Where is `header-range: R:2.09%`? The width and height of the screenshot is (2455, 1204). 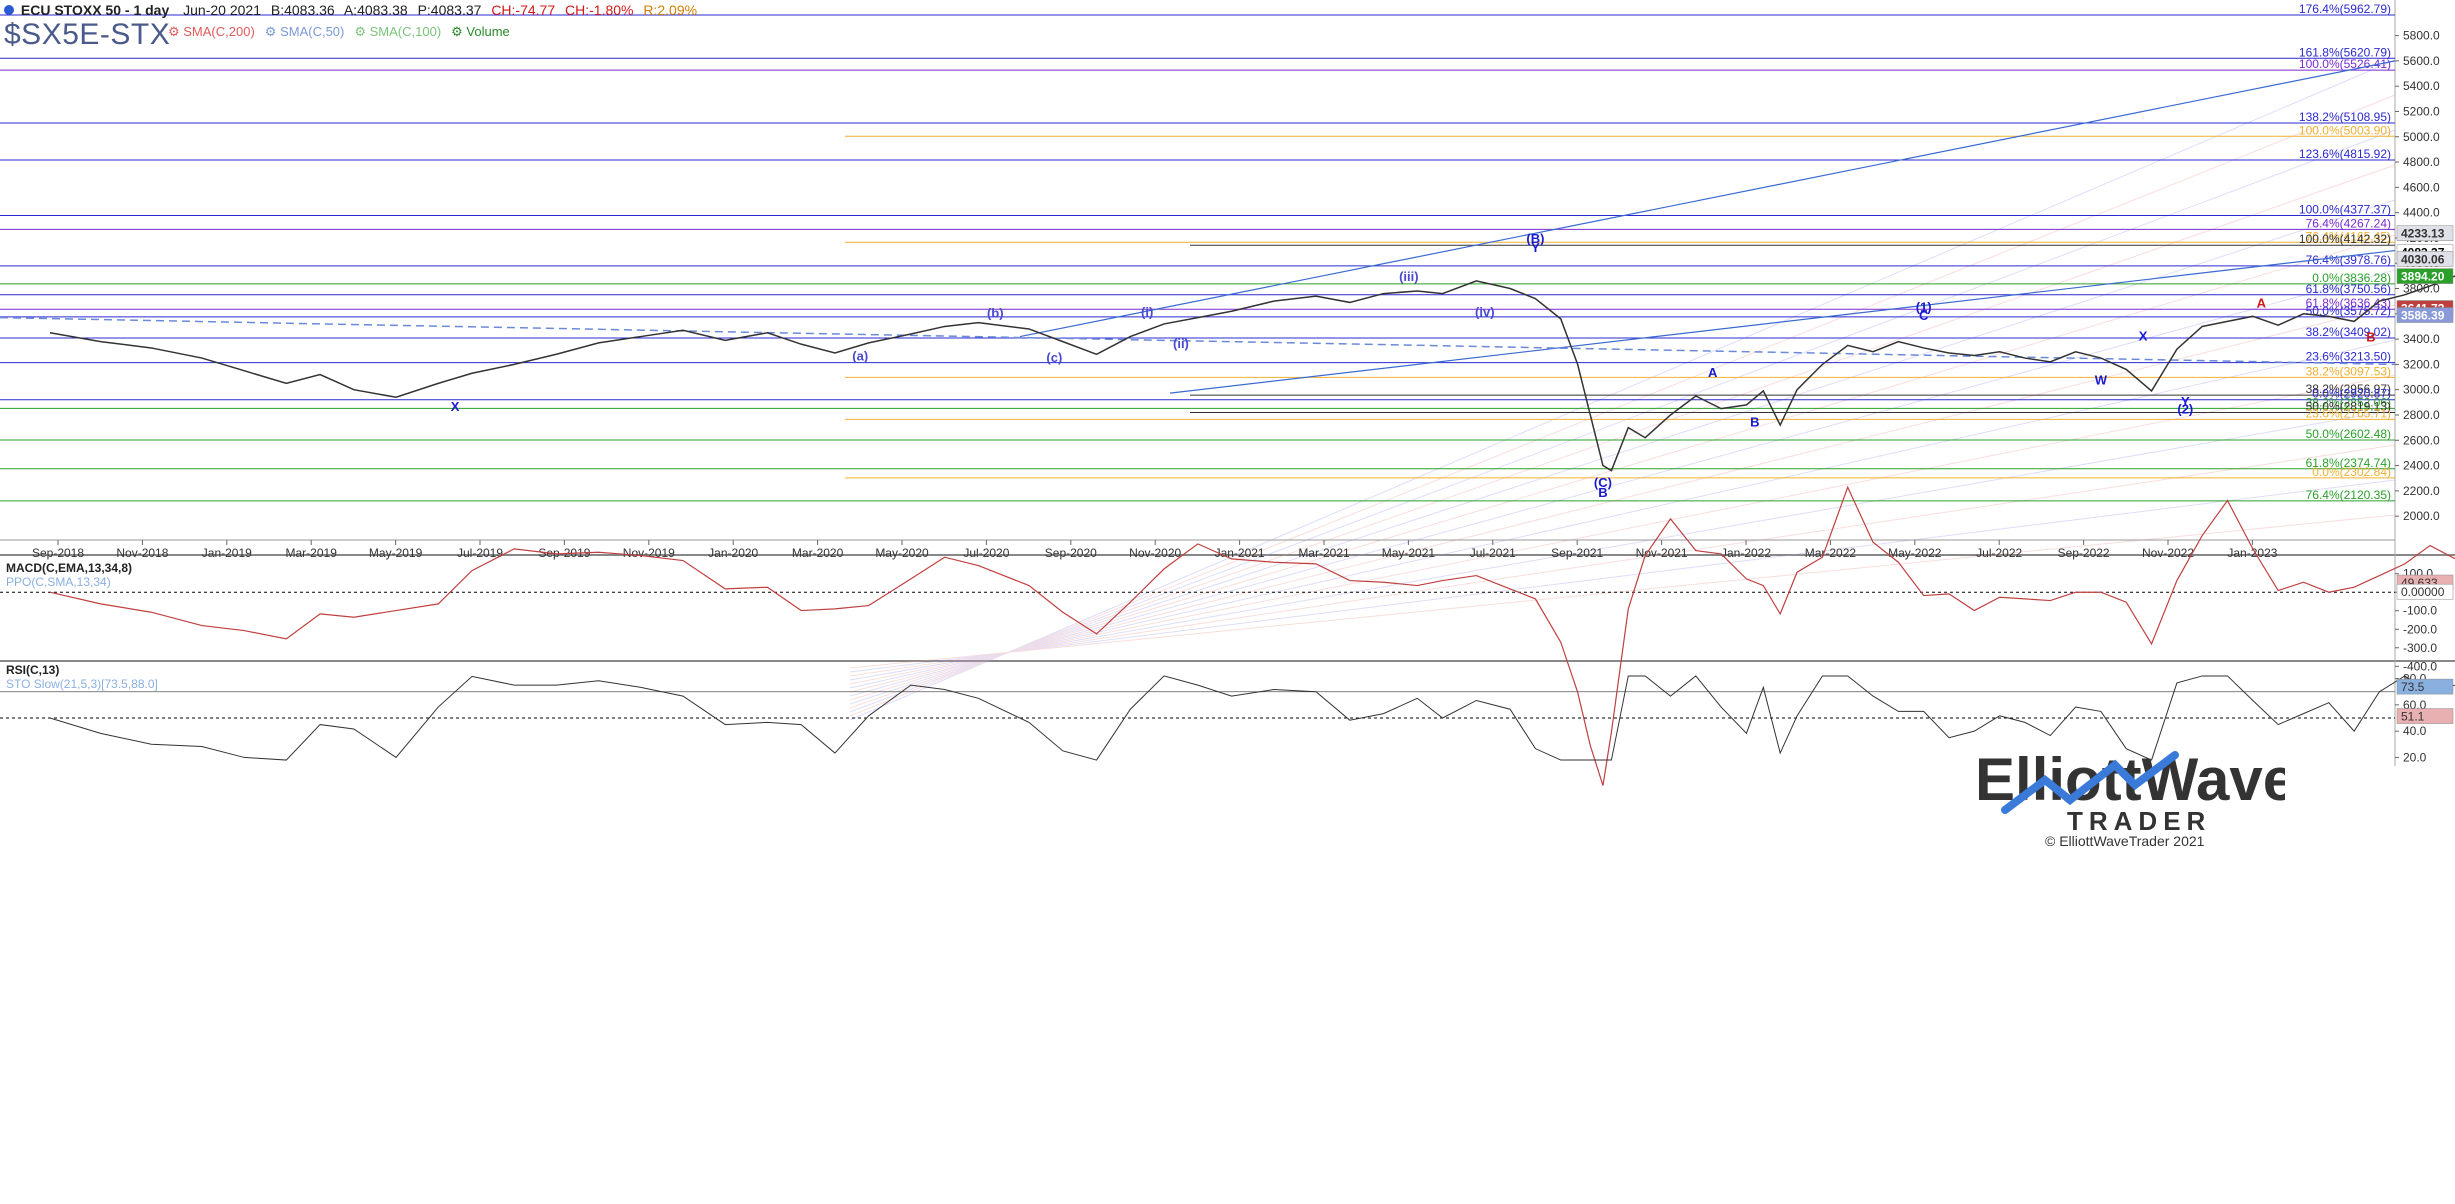 header-range: R:2.09% is located at coordinates (670, 10).